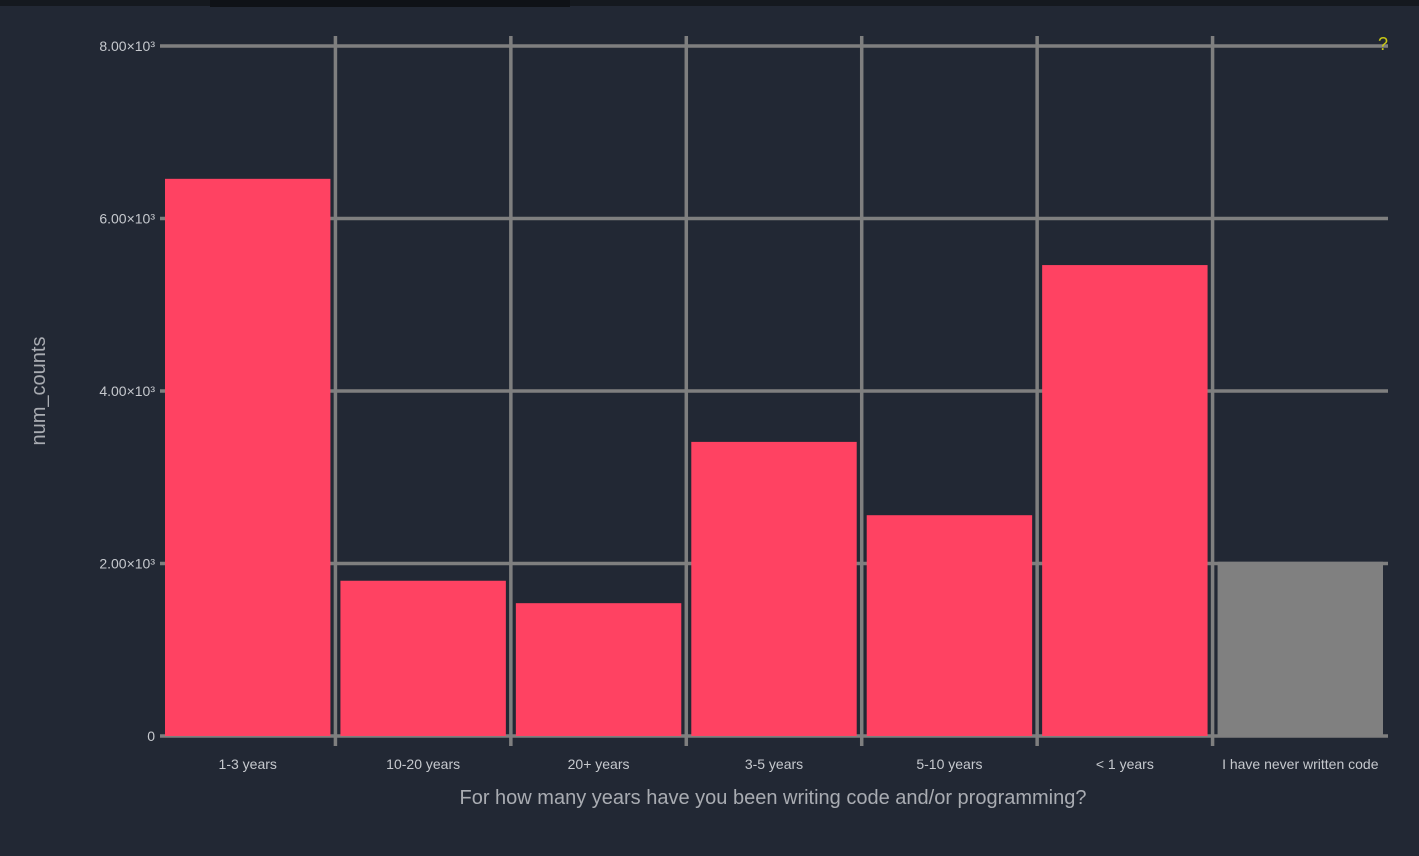  What do you see at coordinates (774, 764) in the screenshot?
I see `x-tick-label: 3-5 years` at bounding box center [774, 764].